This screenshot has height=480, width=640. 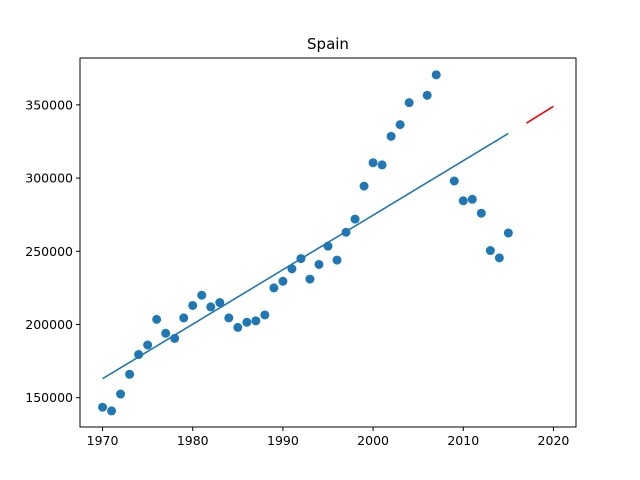 I want to click on x-tick-label: 2010, so click(x=463, y=440).